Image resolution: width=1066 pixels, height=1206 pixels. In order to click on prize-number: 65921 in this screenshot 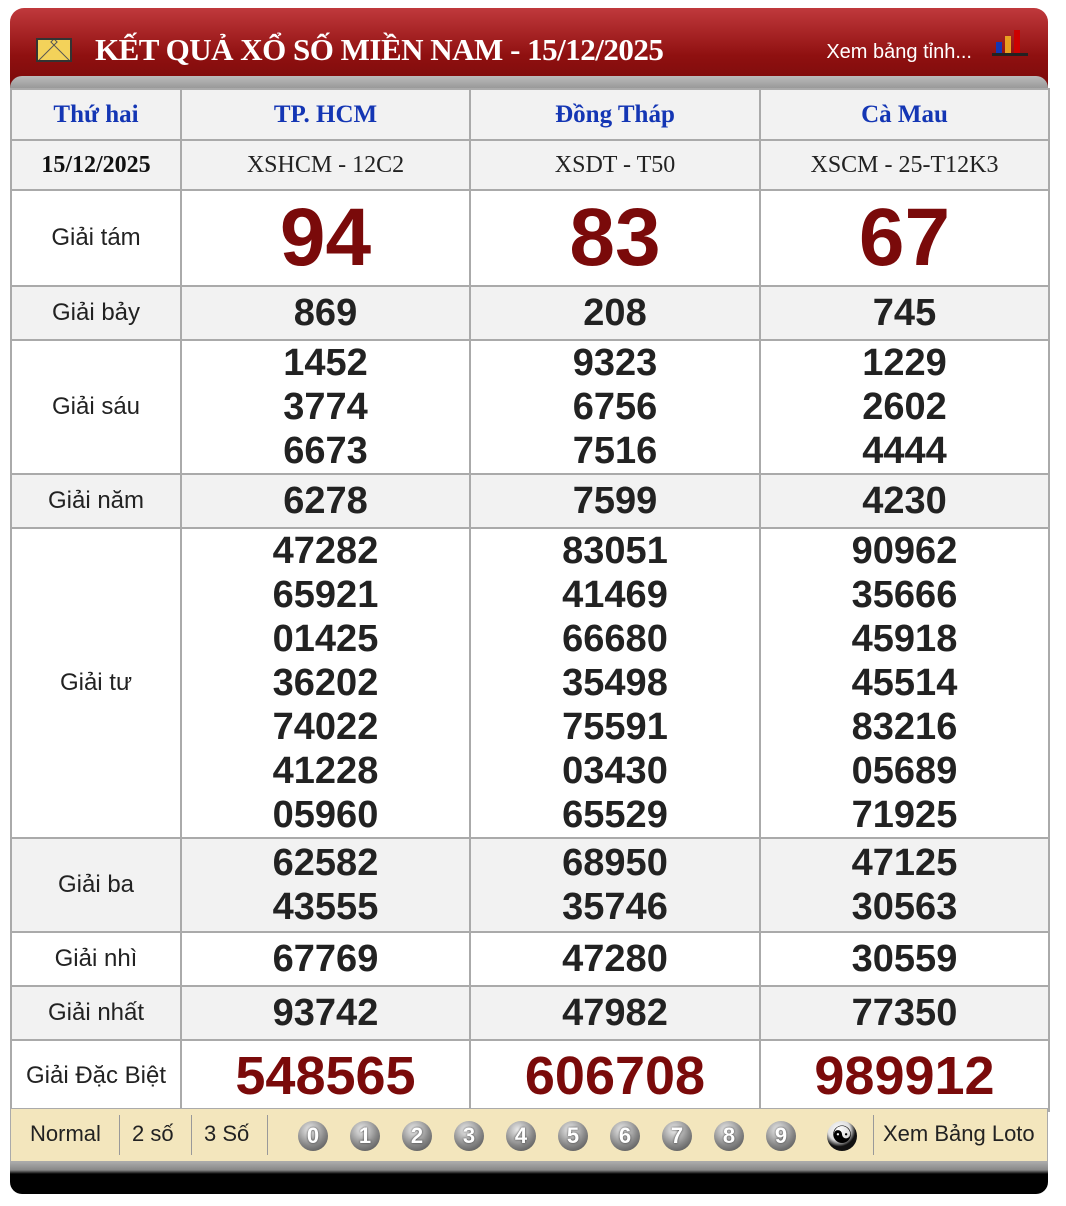, I will do `click(325, 595)`.